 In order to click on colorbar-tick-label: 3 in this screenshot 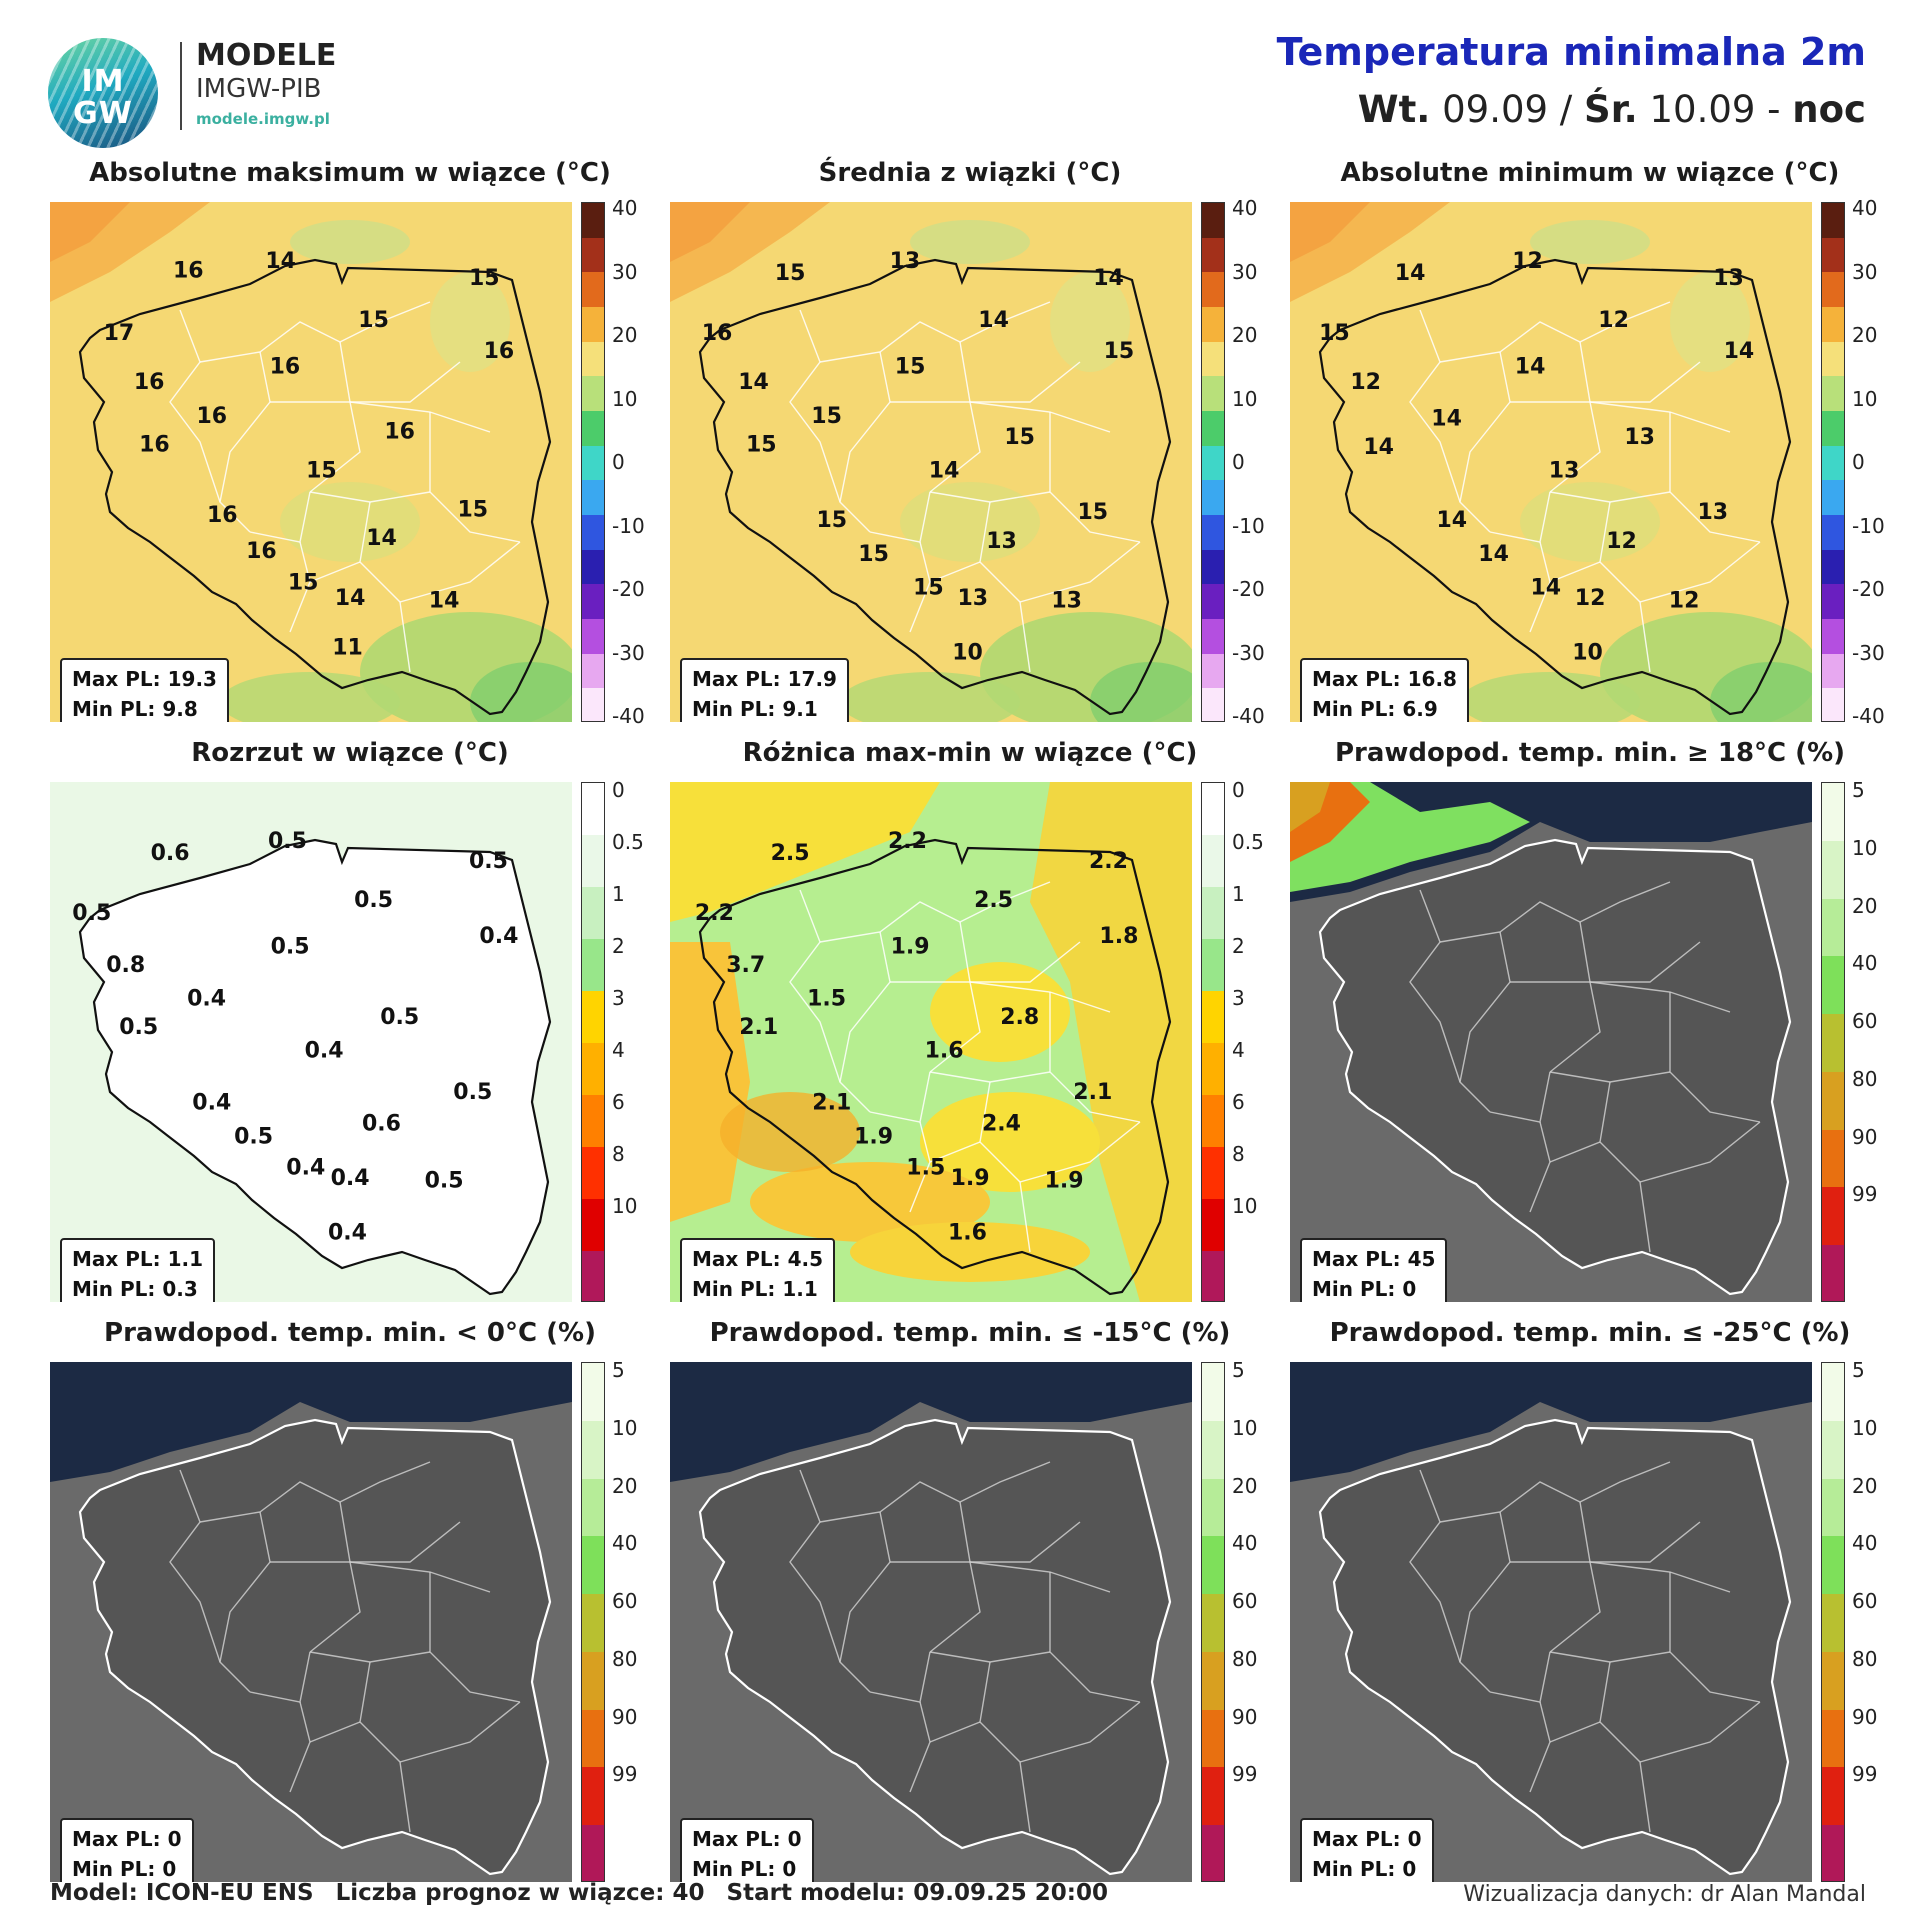, I will do `click(1238, 998)`.